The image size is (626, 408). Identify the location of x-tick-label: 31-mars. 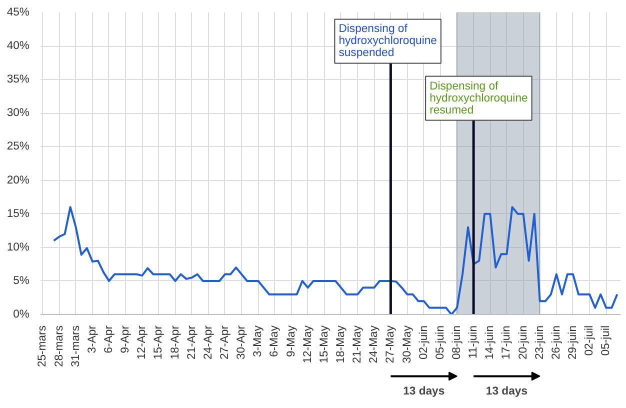
(76, 346).